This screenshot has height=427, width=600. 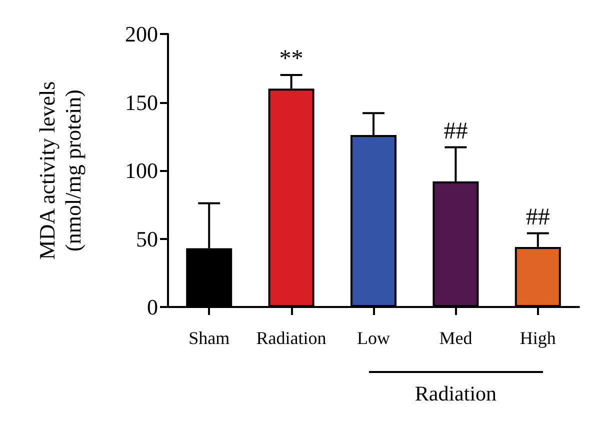 I want to click on x-tick-label: Radiation, so click(x=291, y=338).